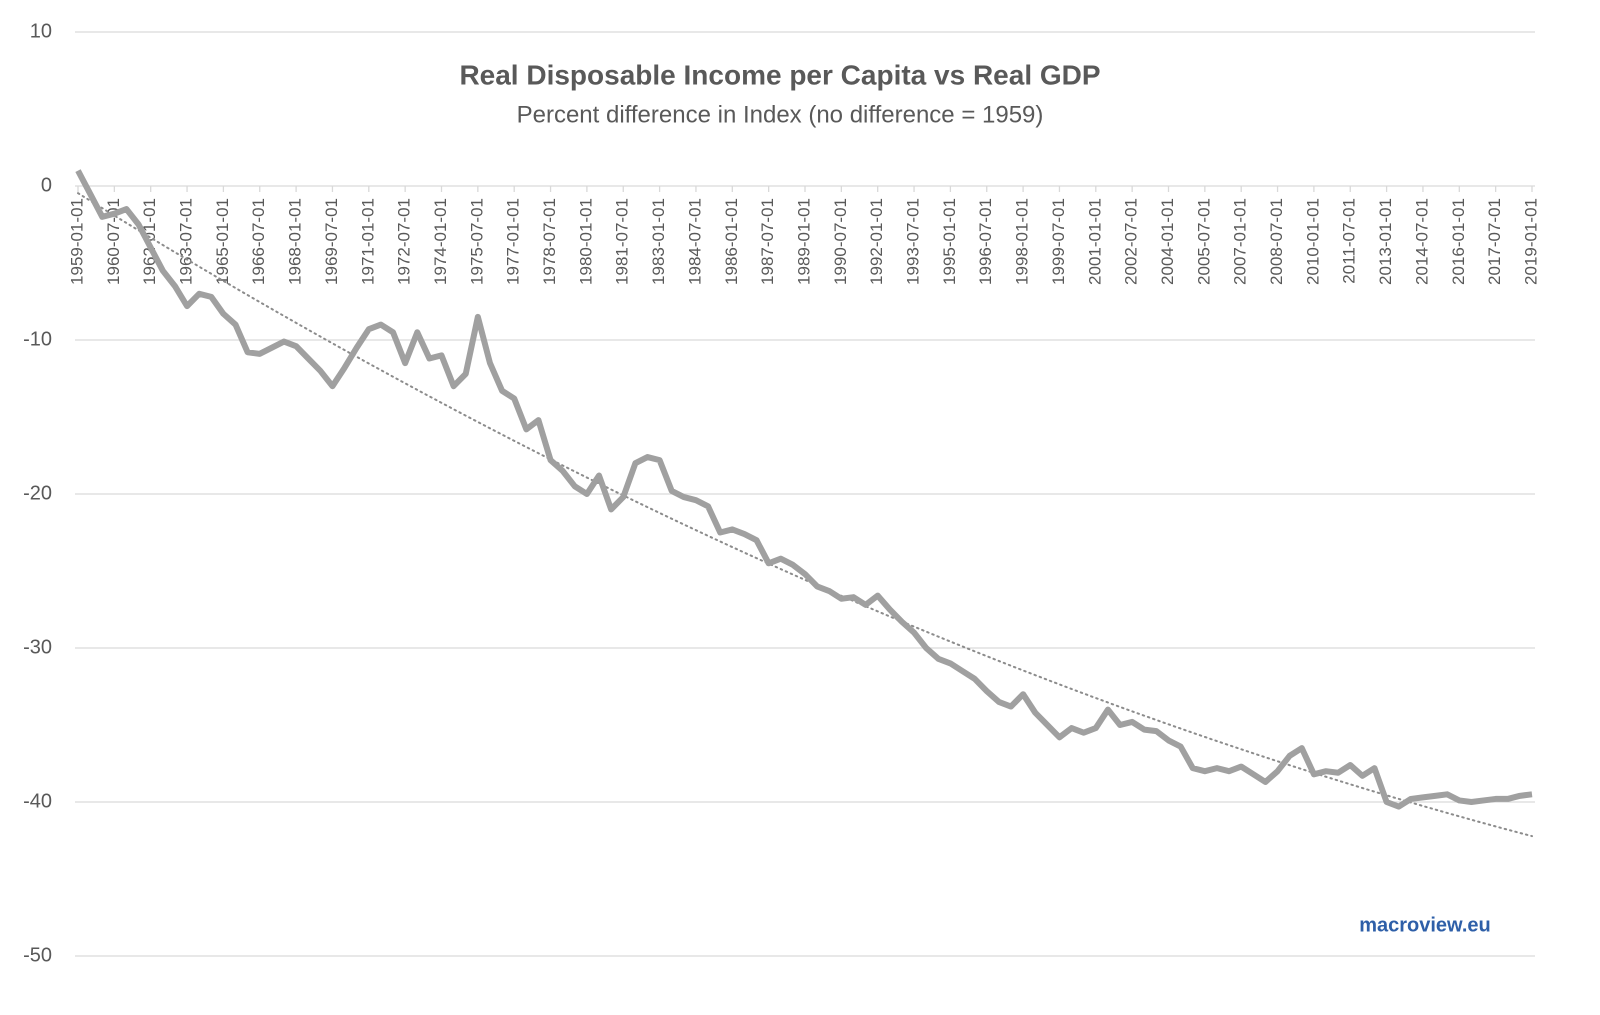 The height and width of the screenshot is (1015, 1600). What do you see at coordinates (1167, 241) in the screenshot?
I see `x-tick-label: 2004-01-01` at bounding box center [1167, 241].